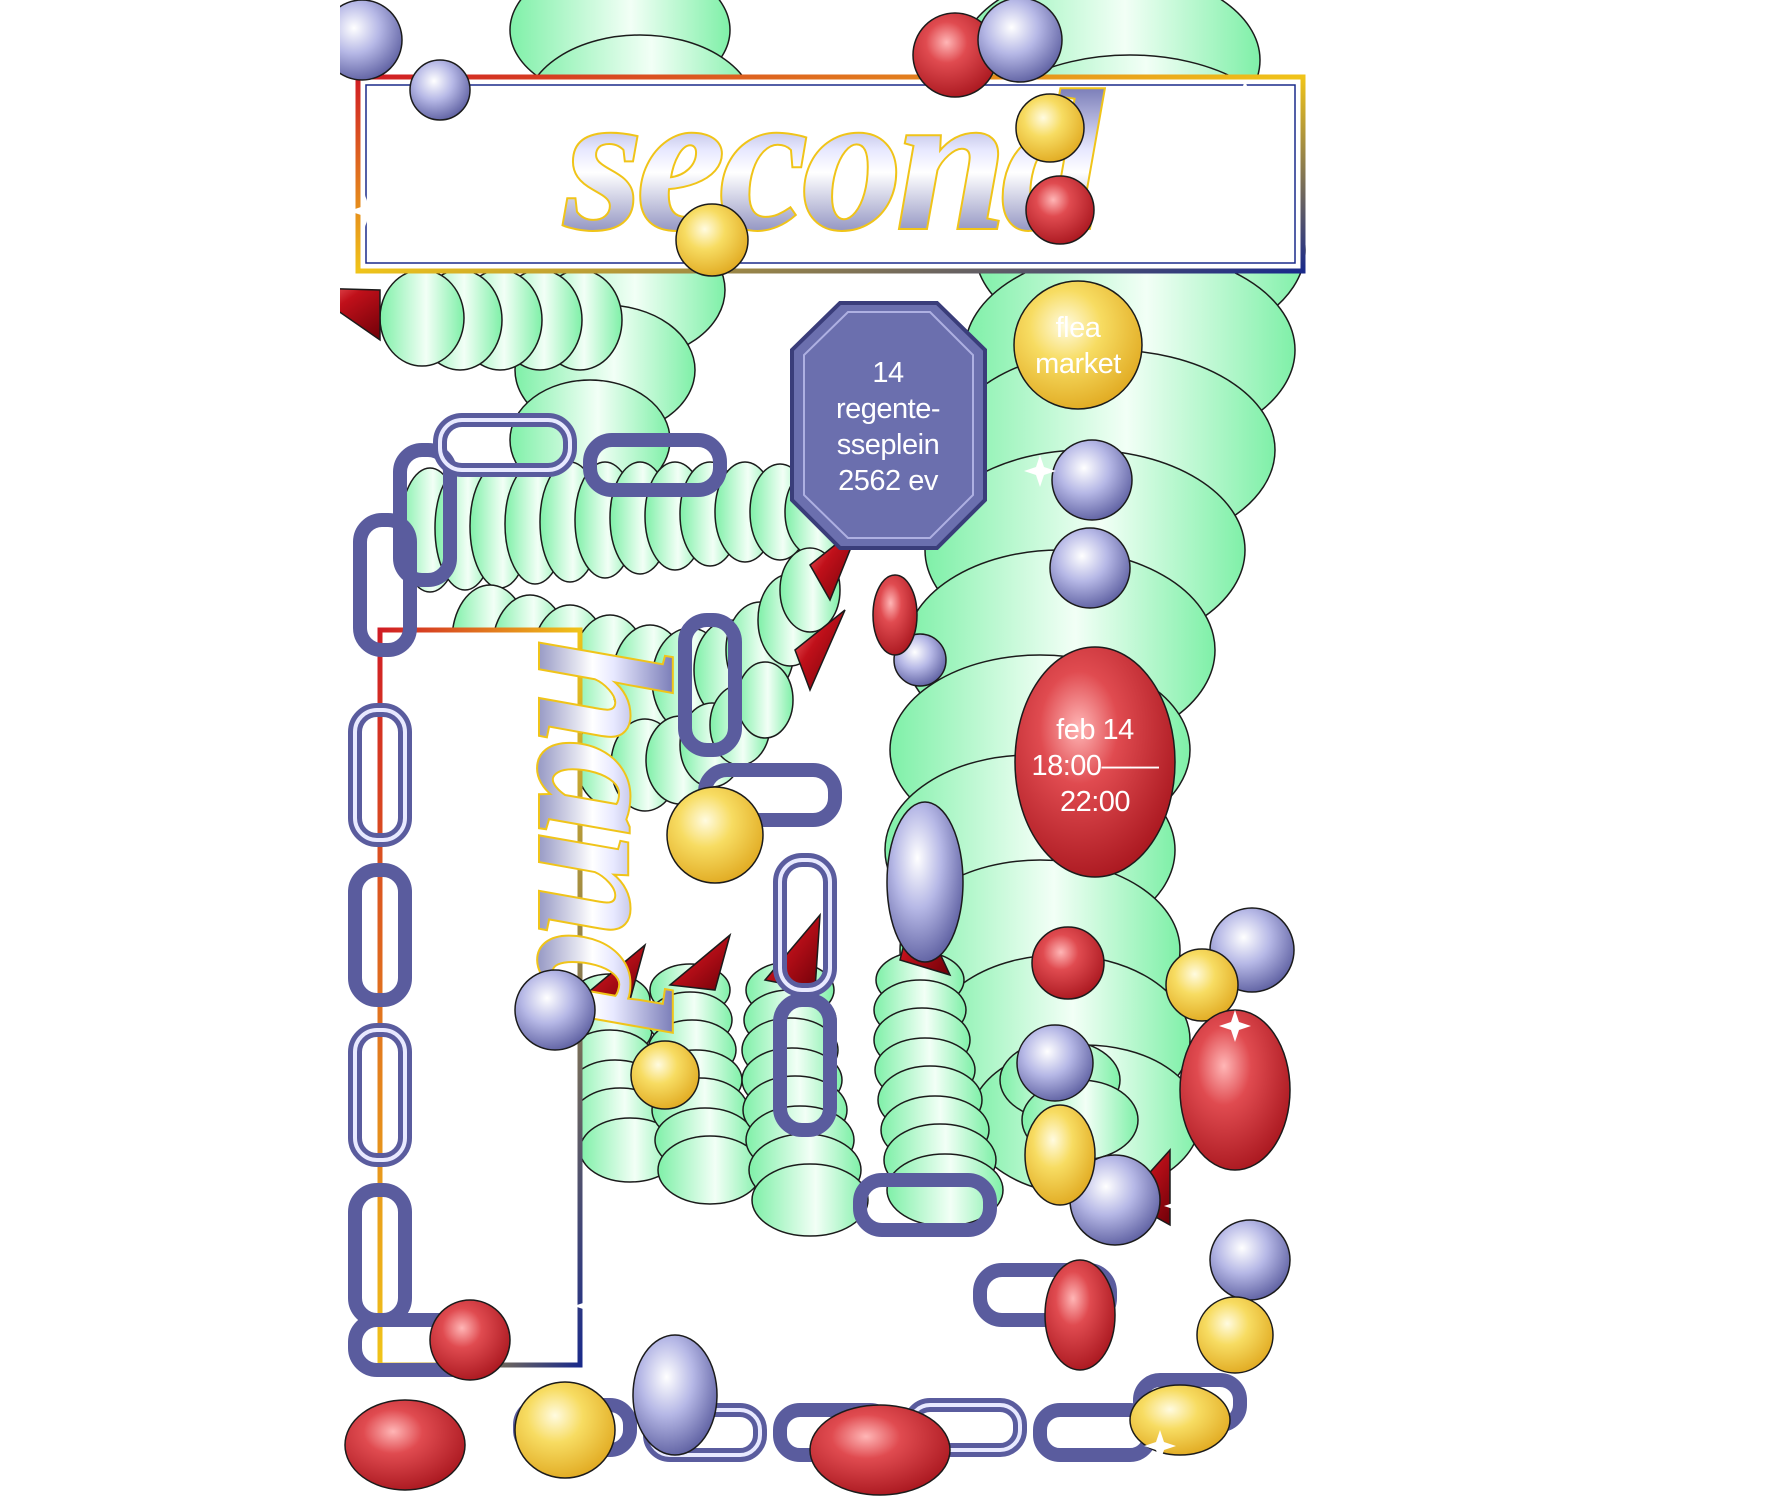 This screenshot has height=1500, width=1781. What do you see at coordinates (1078, 328) in the screenshot?
I see `event-line-1: flea` at bounding box center [1078, 328].